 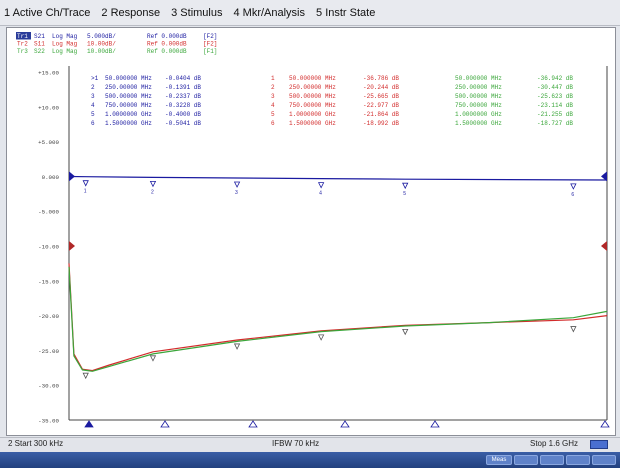 I want to click on marker-t3-val-4: -23.114 dB, so click(x=555, y=105).